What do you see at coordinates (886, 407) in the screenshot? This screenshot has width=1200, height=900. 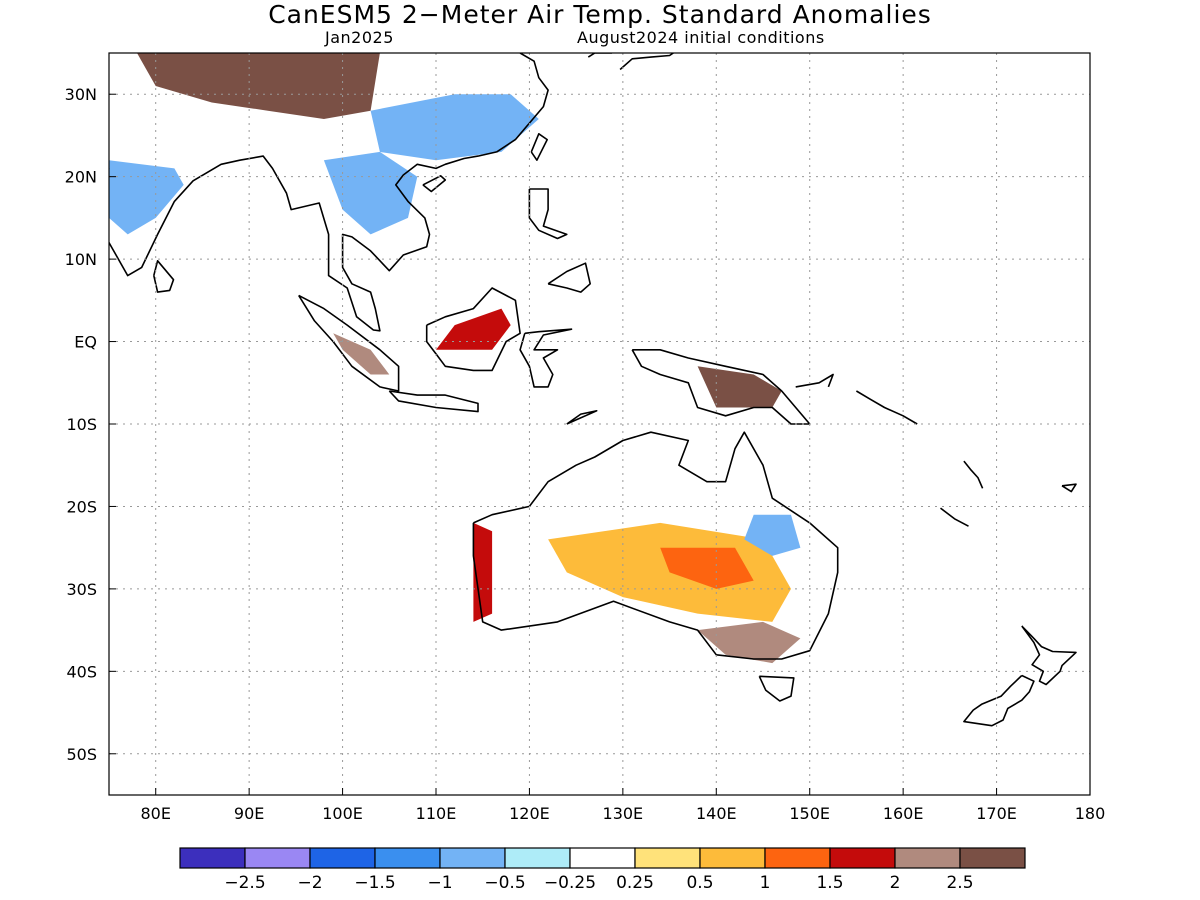 I see `coastline-solomon` at bounding box center [886, 407].